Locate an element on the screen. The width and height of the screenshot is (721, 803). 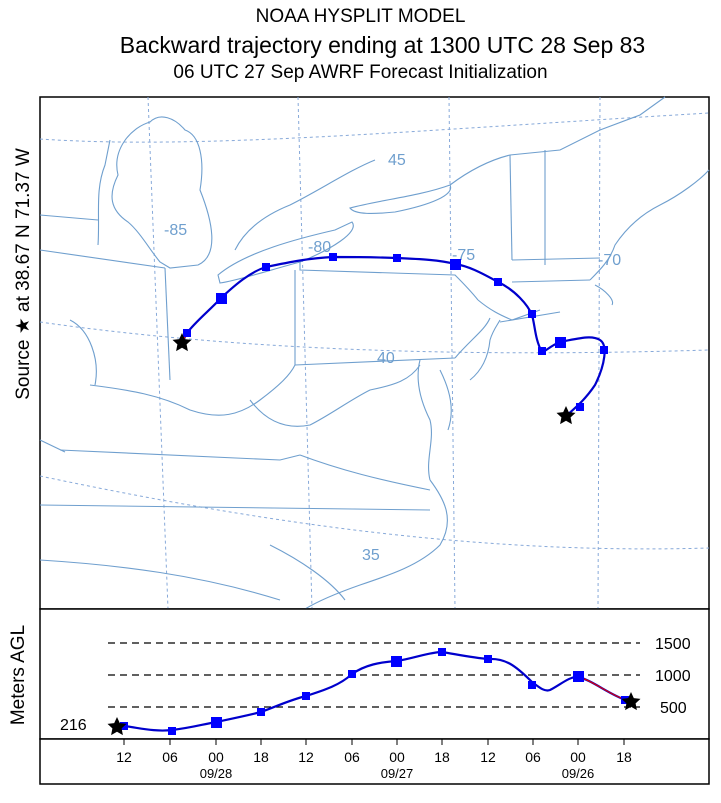
date-label: 09/28 is located at coordinates (216, 773).